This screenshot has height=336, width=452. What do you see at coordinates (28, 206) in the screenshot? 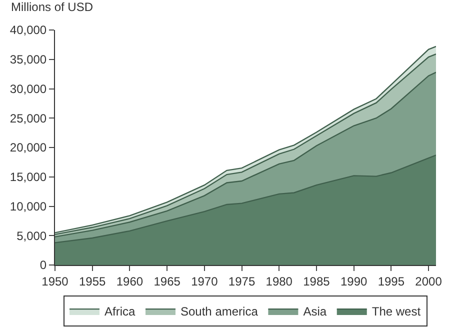
I see `y-tick-label: 10,000` at bounding box center [28, 206].